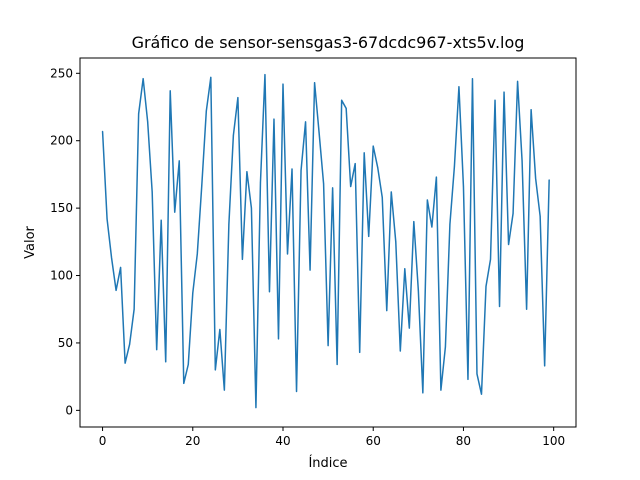  Describe the element at coordinates (553, 441) in the screenshot. I see `x-tick-label: 100` at that location.